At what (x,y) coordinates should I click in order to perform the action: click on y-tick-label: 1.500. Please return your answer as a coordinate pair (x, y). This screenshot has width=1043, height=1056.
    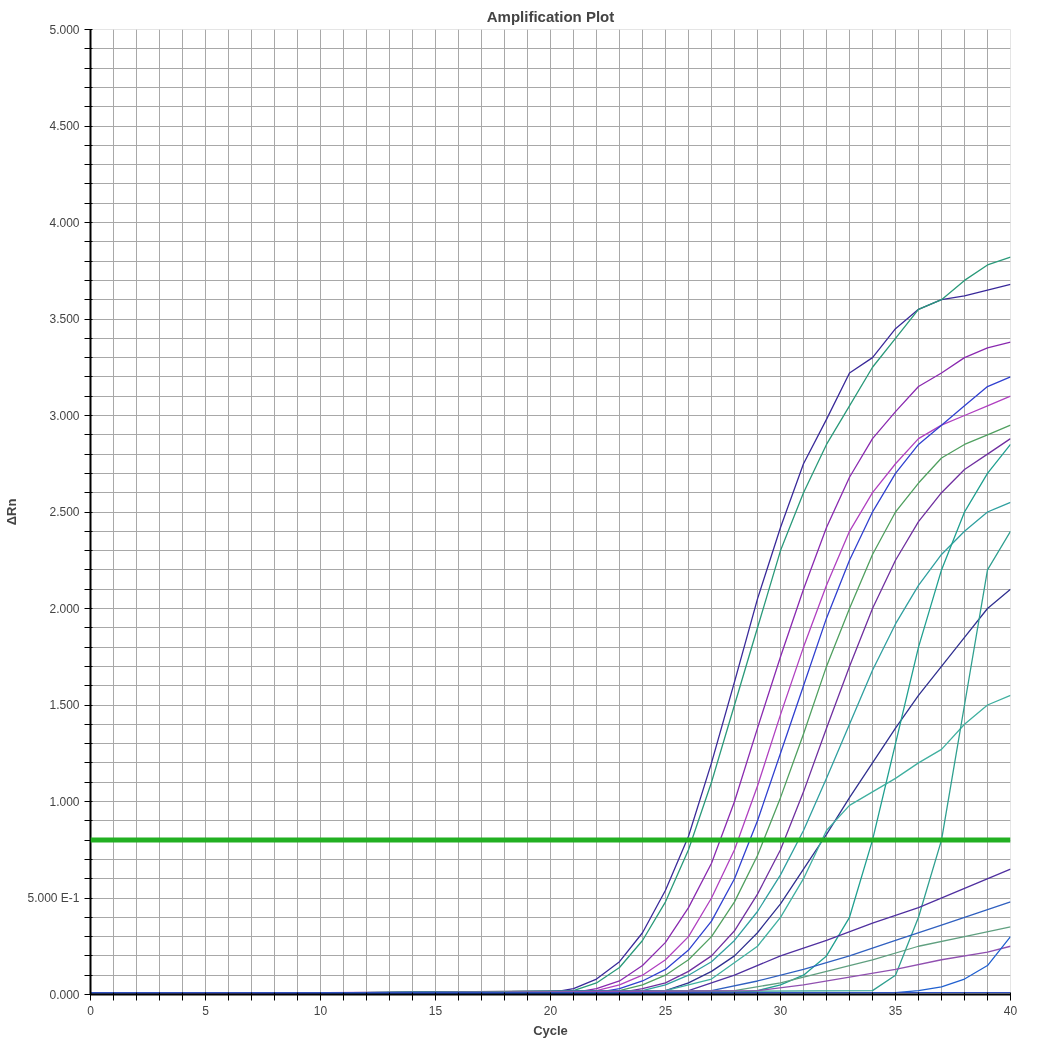
    Looking at the image, I should click on (64, 705).